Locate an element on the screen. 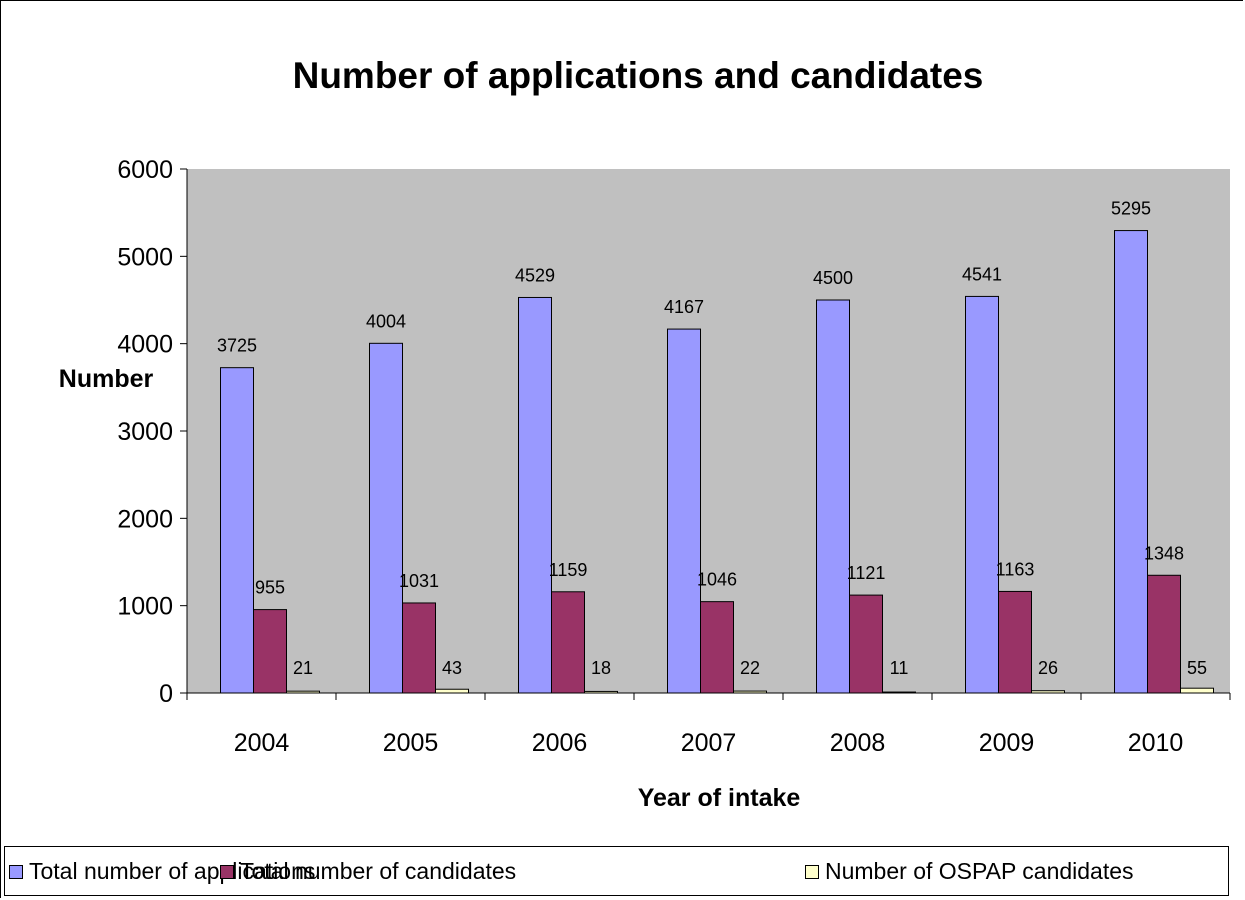  y-axis: 0 1000 2000 3000 4000 5000 6000 is located at coordinates (152, 432).